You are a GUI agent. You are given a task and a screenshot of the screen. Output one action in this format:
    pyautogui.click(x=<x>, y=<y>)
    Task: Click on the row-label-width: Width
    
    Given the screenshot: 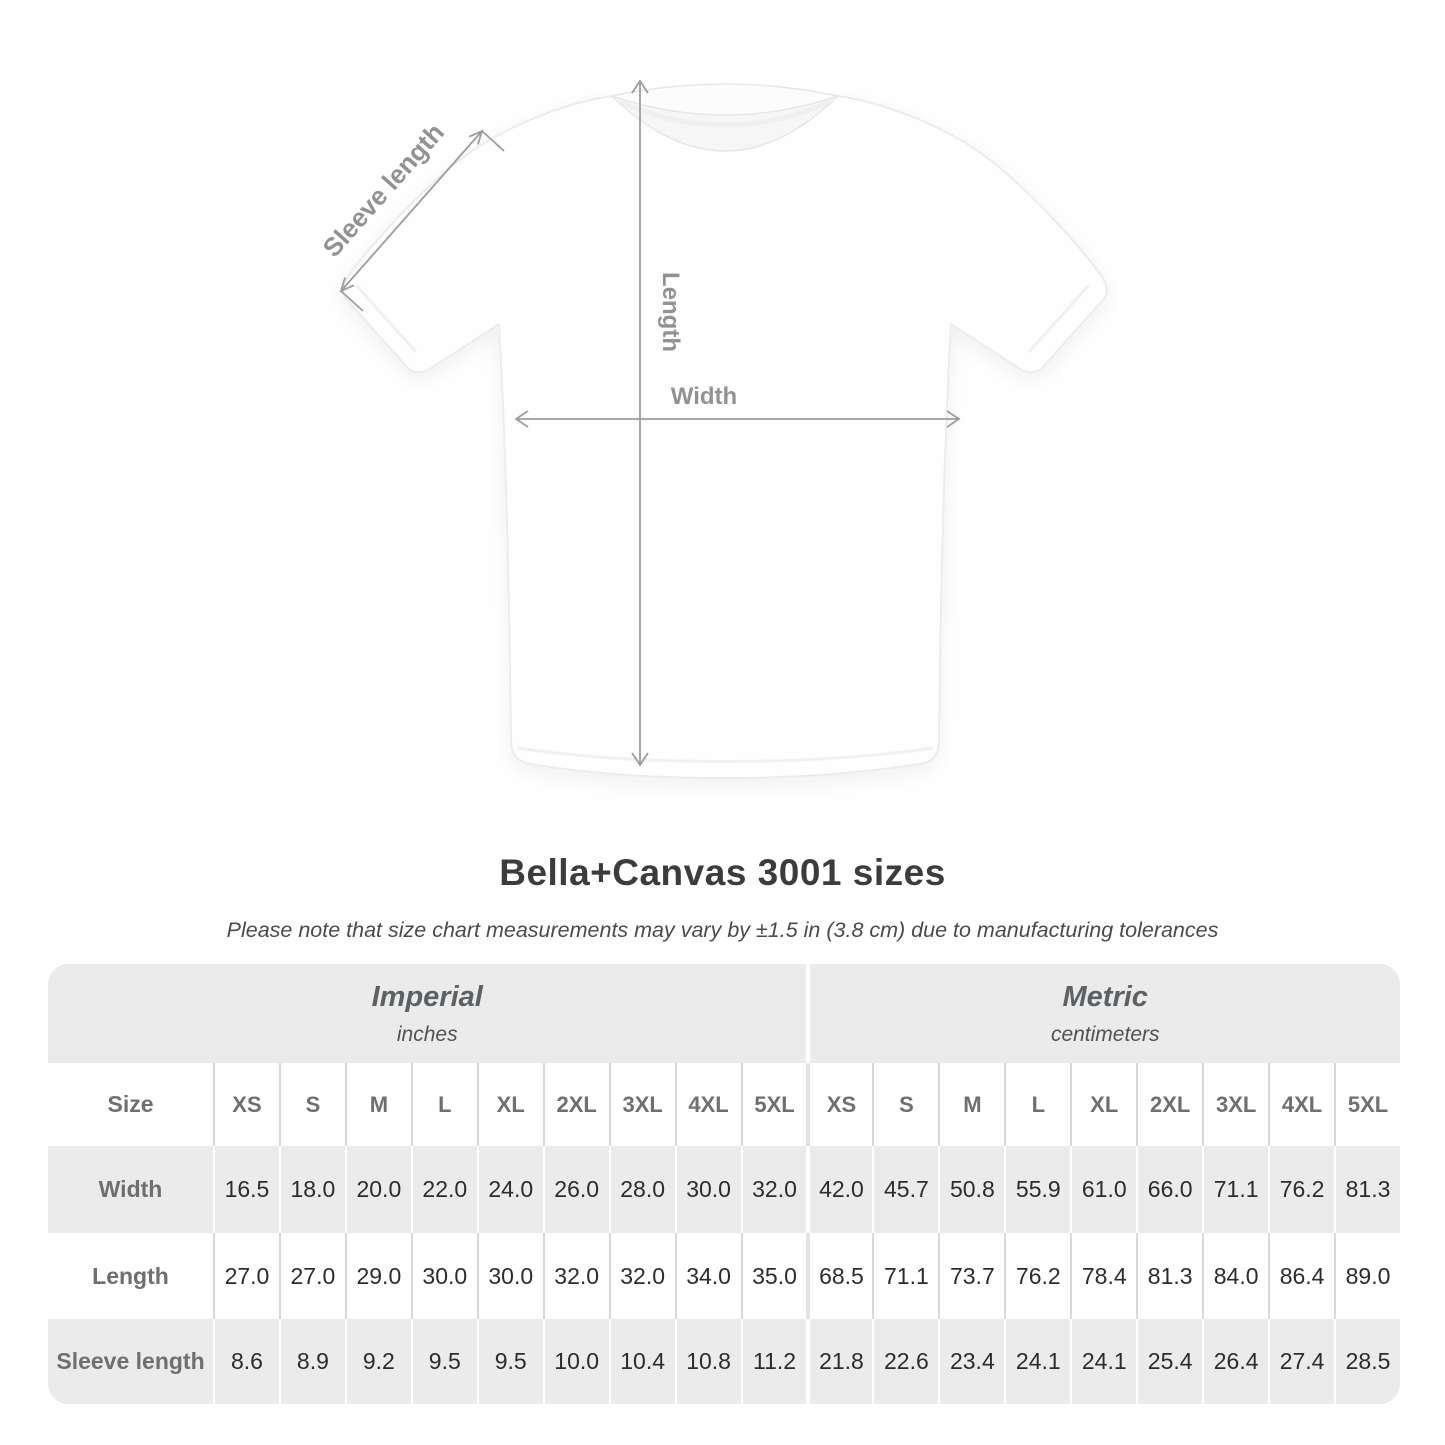 What is the action you would take?
    pyautogui.click(x=130, y=1189)
    